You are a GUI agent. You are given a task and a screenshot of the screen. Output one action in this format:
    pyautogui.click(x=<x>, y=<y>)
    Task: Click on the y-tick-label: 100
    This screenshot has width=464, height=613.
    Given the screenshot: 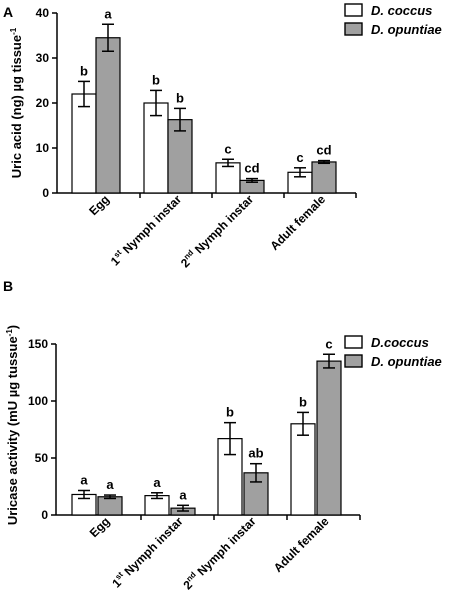 What is the action you would take?
    pyautogui.click(x=38, y=401)
    